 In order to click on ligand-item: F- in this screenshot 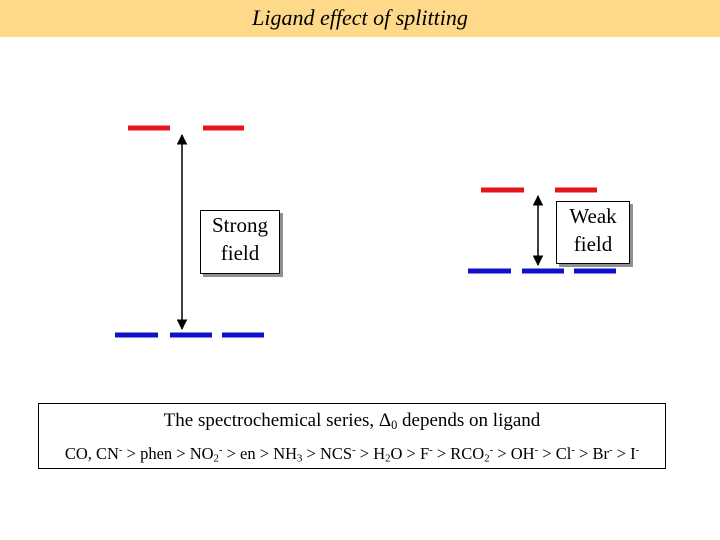, I will do `click(426, 453)`.